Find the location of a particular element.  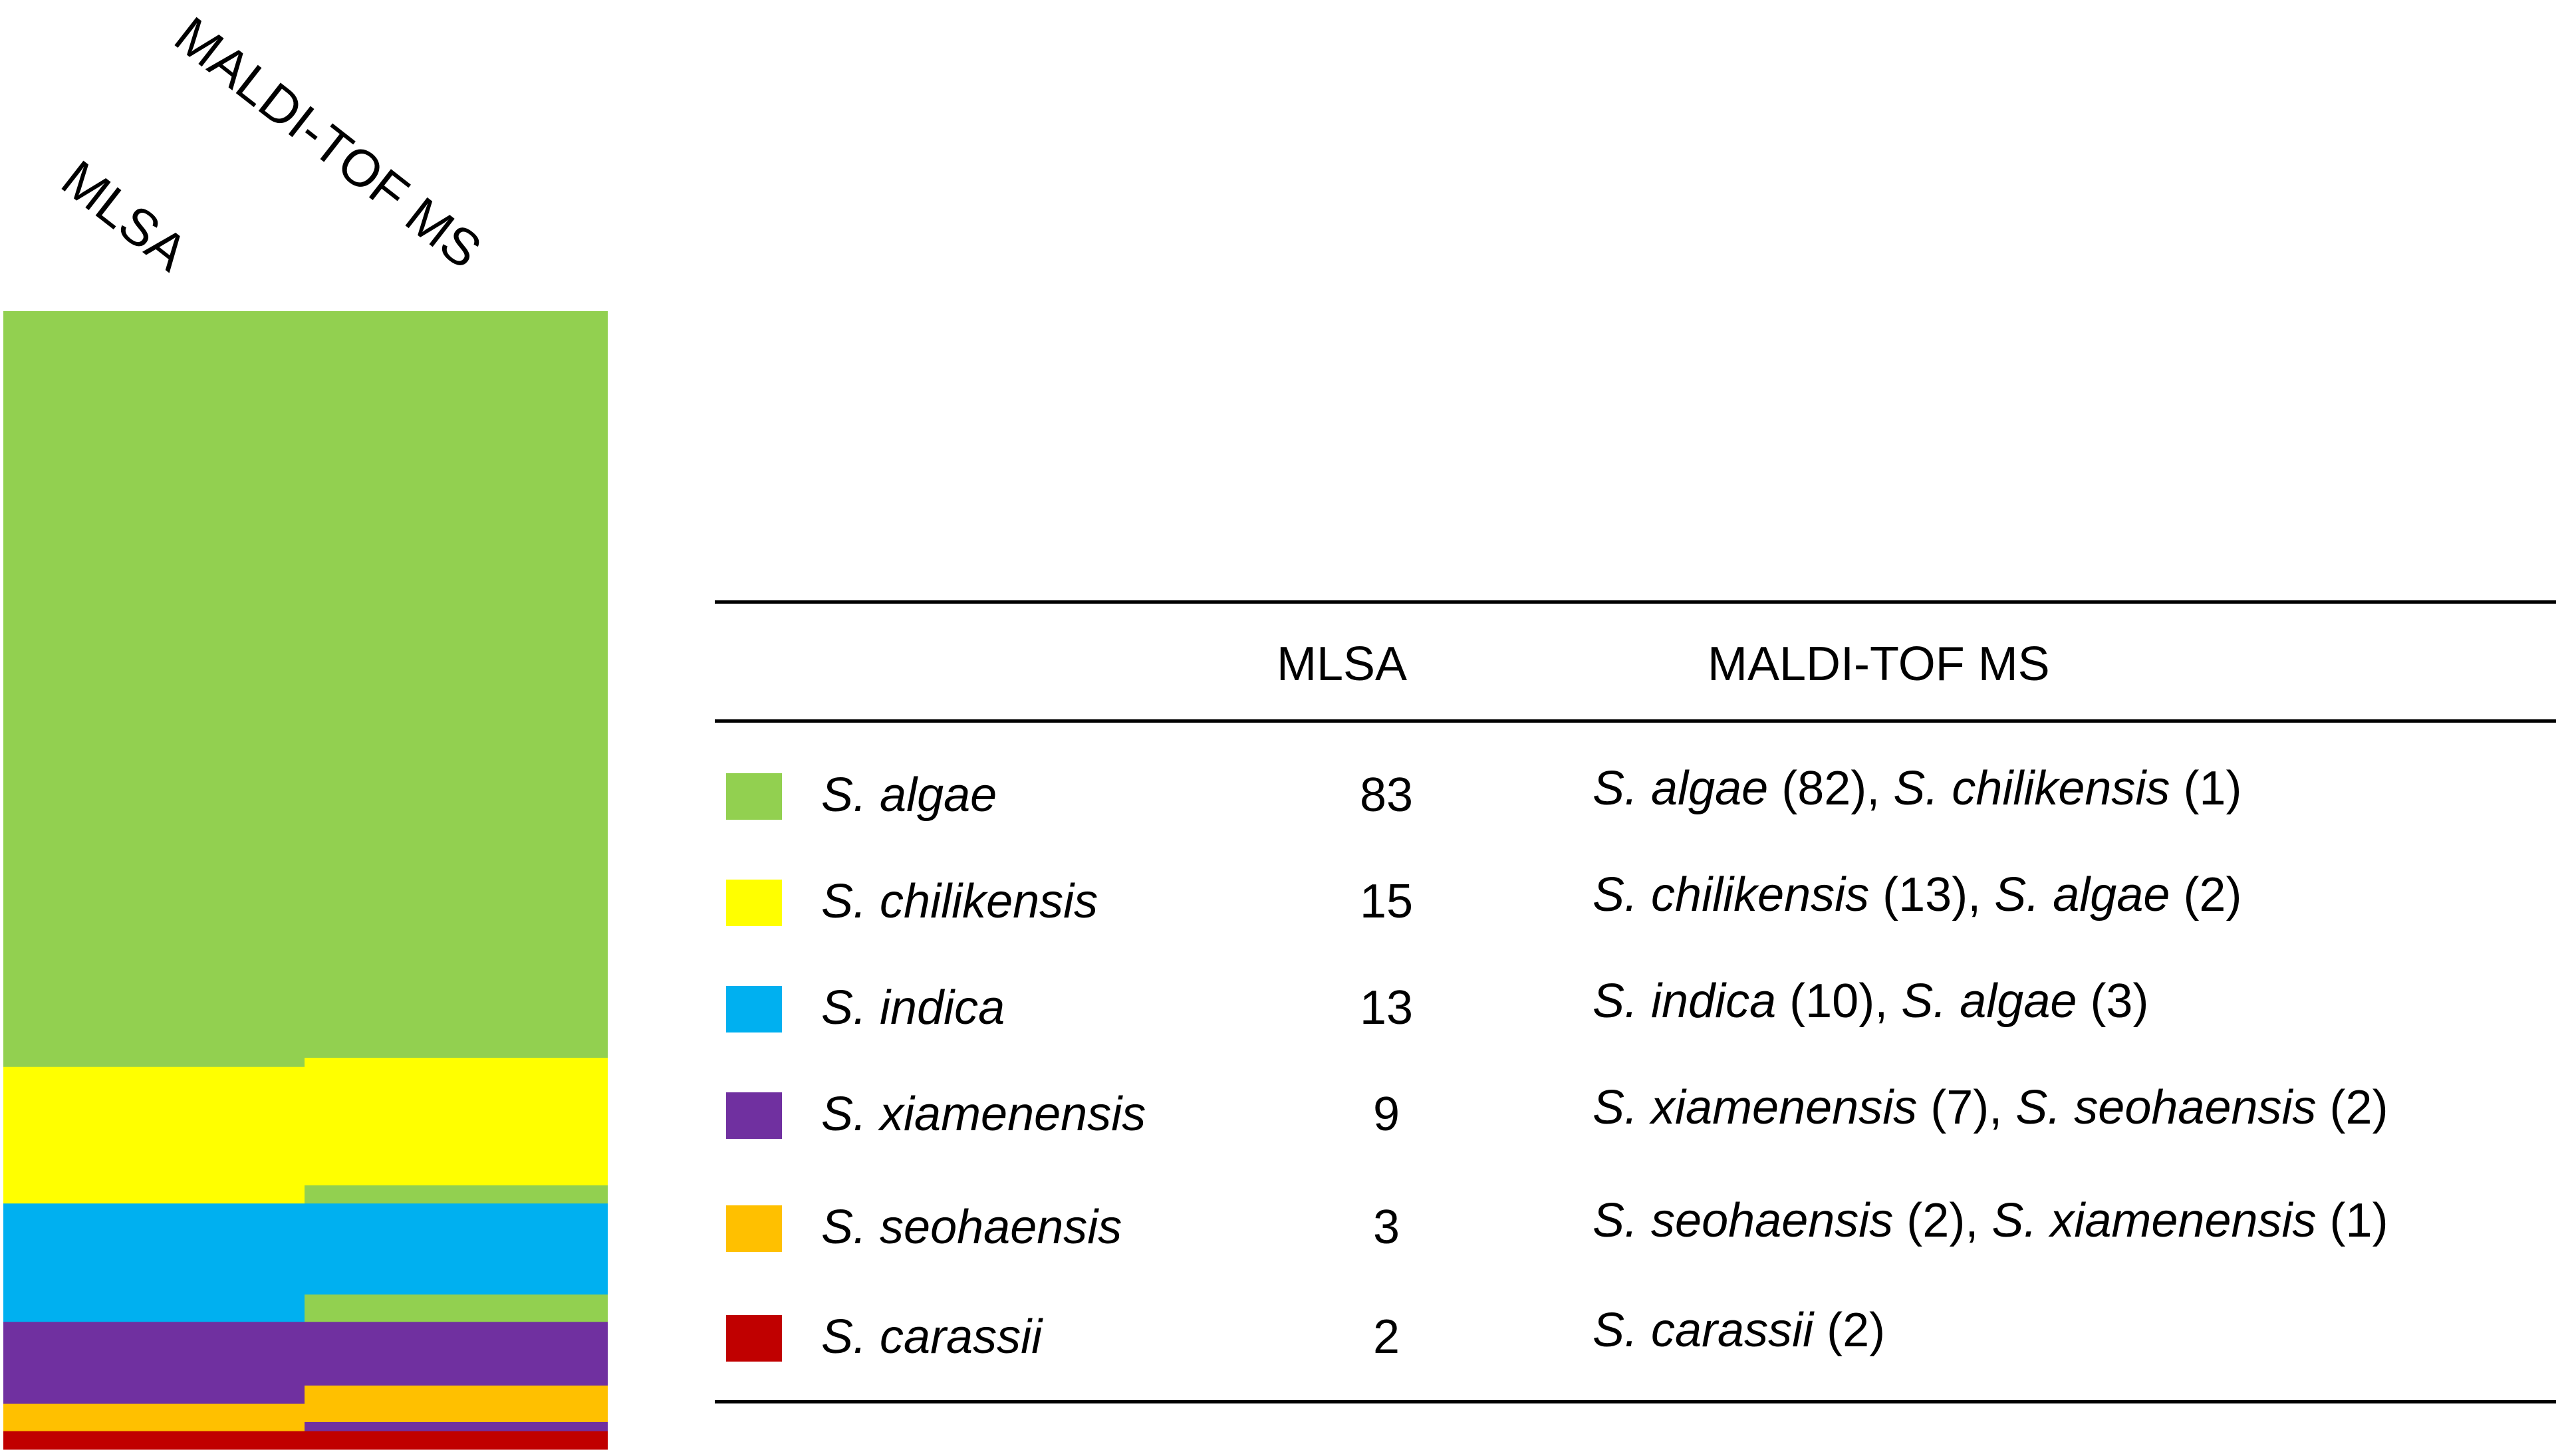

row-mlsa-count: 15 is located at coordinates (1386, 901).